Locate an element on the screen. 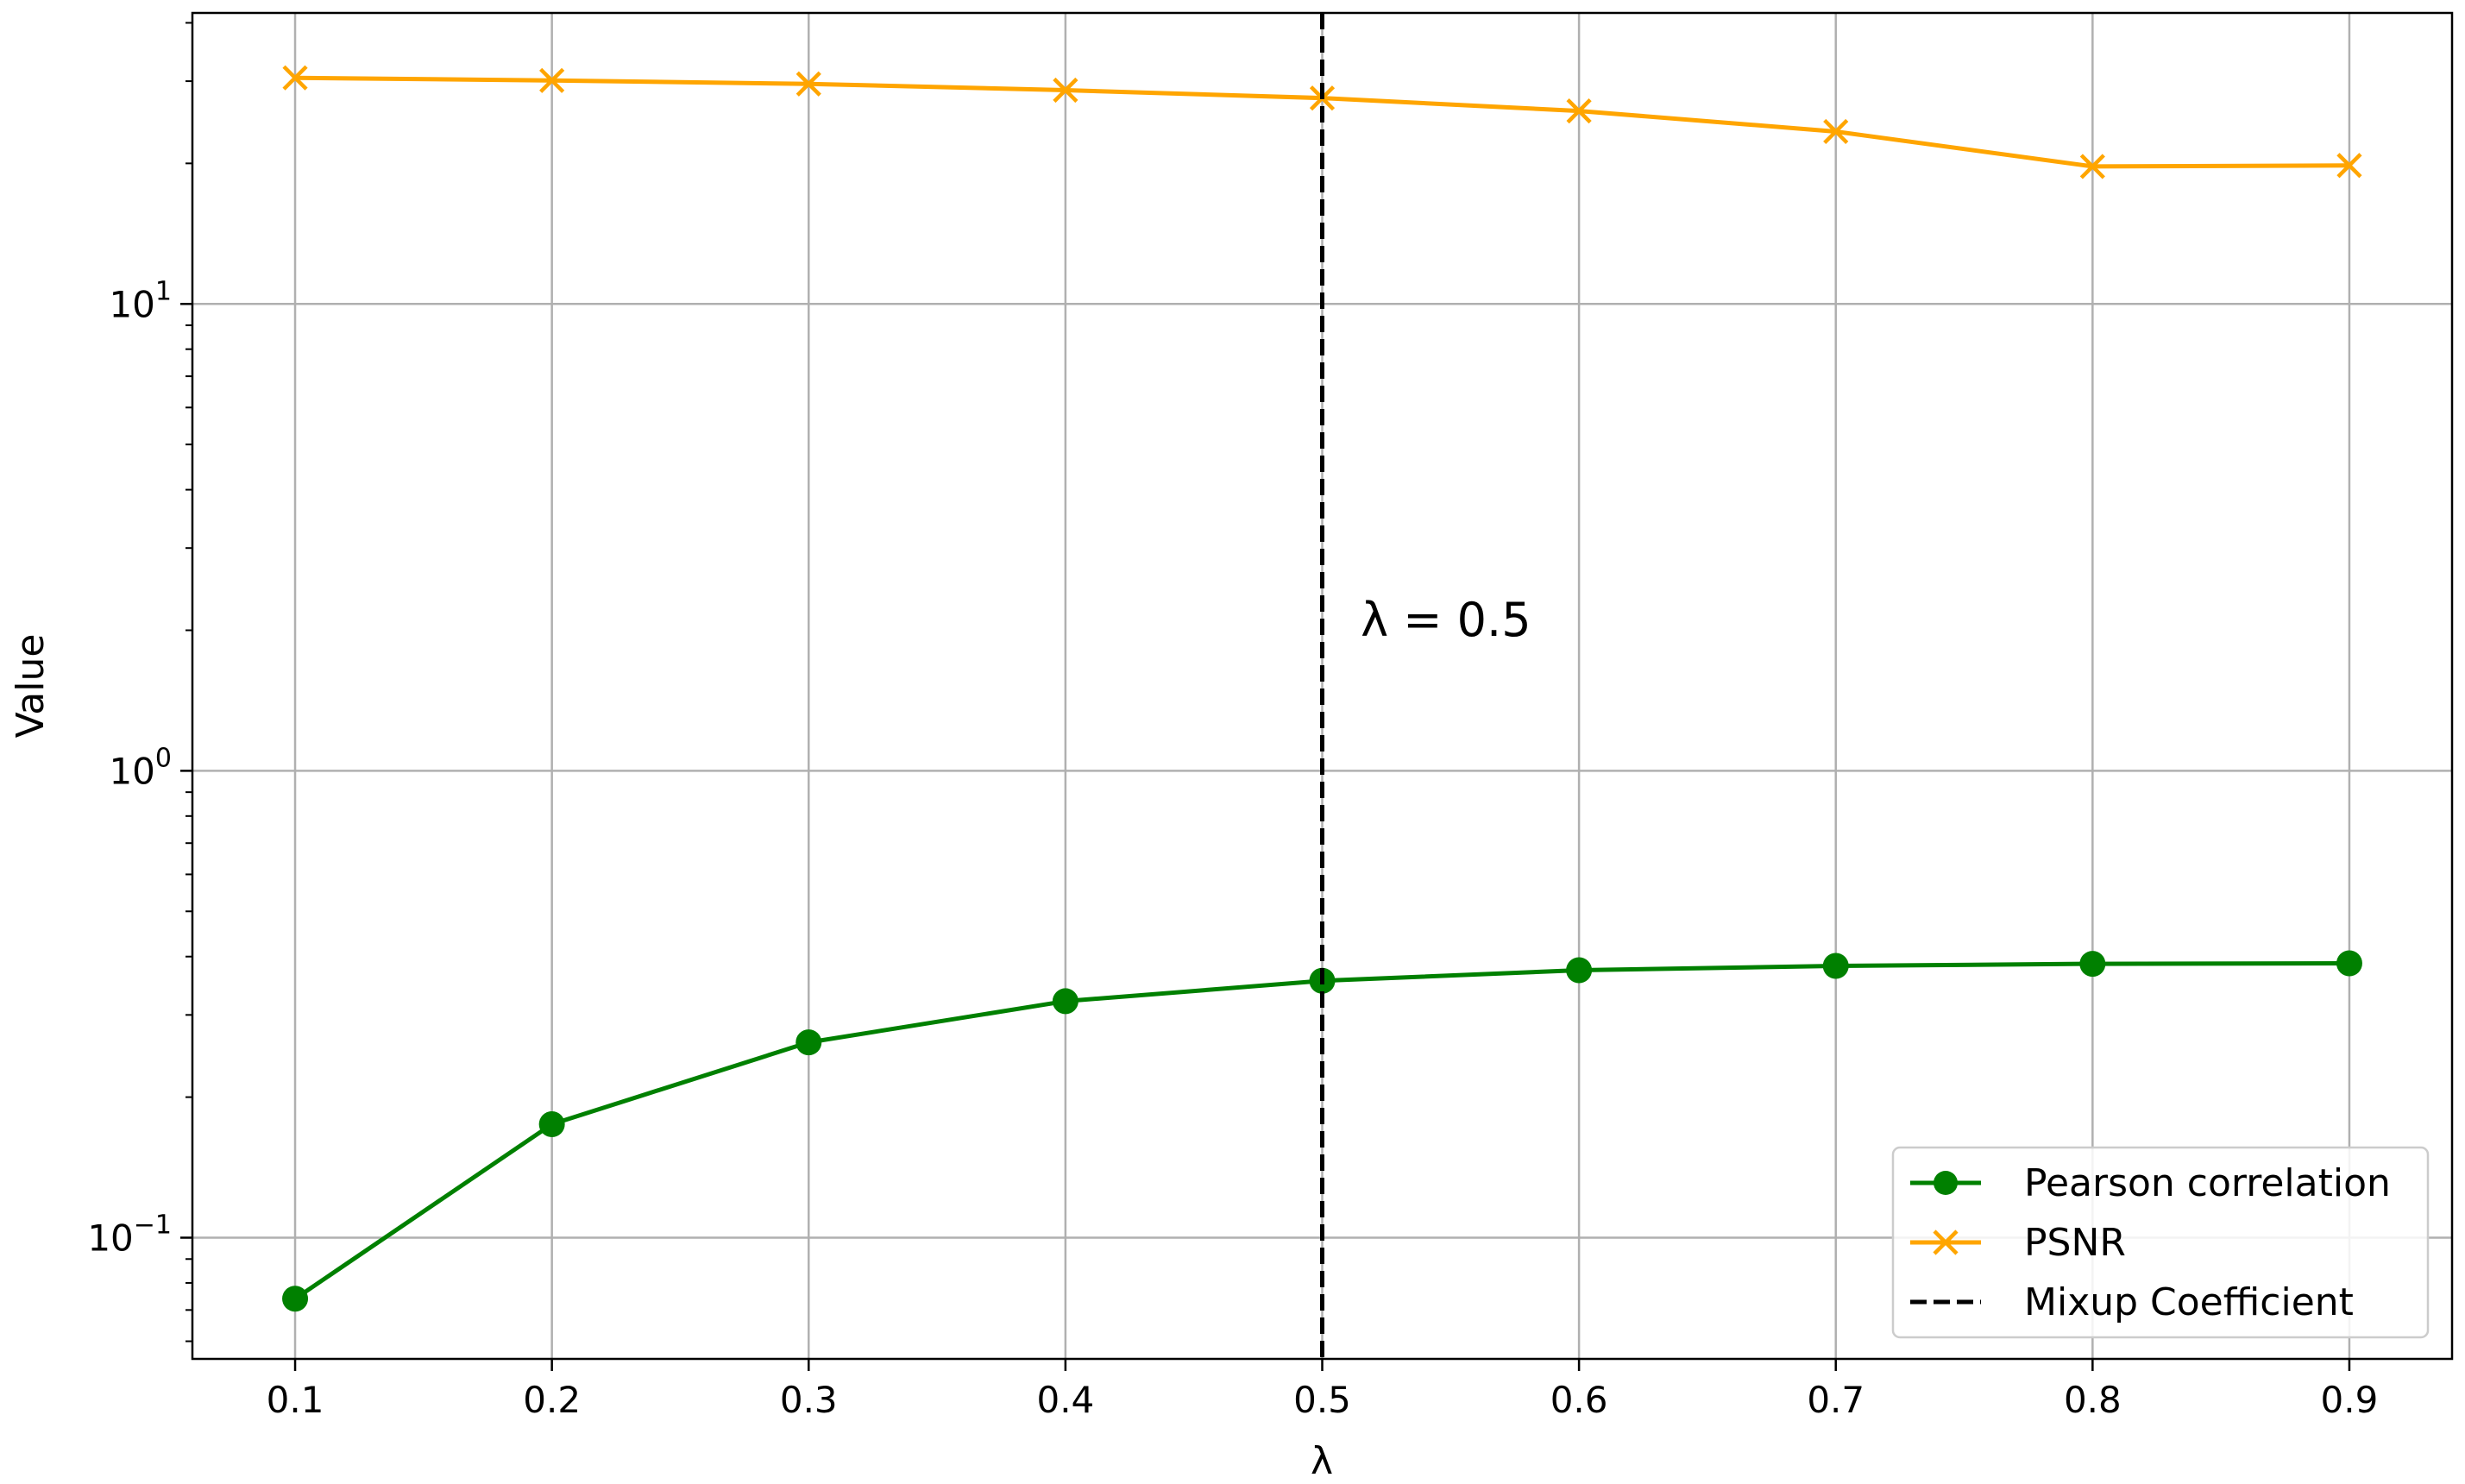  x-axis: 0.1 0.2 0.3 0.4 0.5 0.6 0.7 0.8 0.9 is located at coordinates (1323, 1390).